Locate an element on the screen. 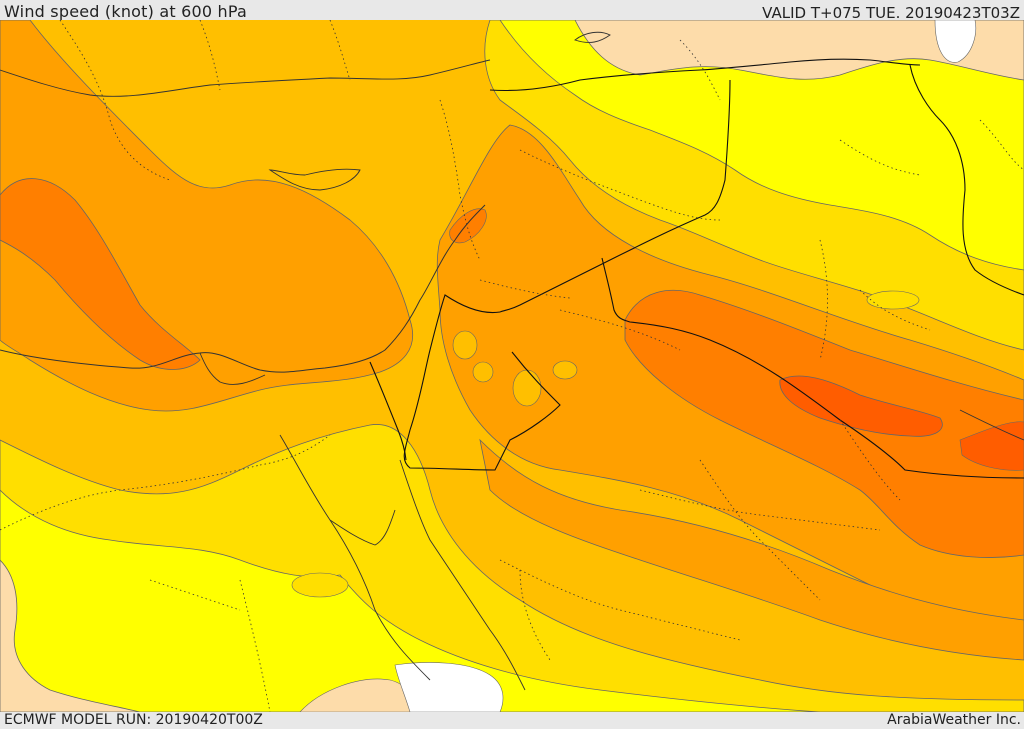 This screenshot has width=1024, height=729. band-lightest-southwest is located at coordinates (70, 635).